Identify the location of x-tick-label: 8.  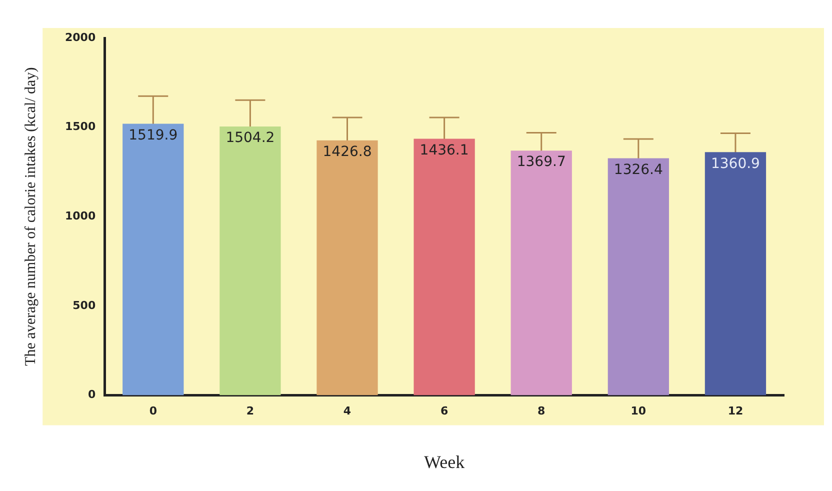
(542, 411).